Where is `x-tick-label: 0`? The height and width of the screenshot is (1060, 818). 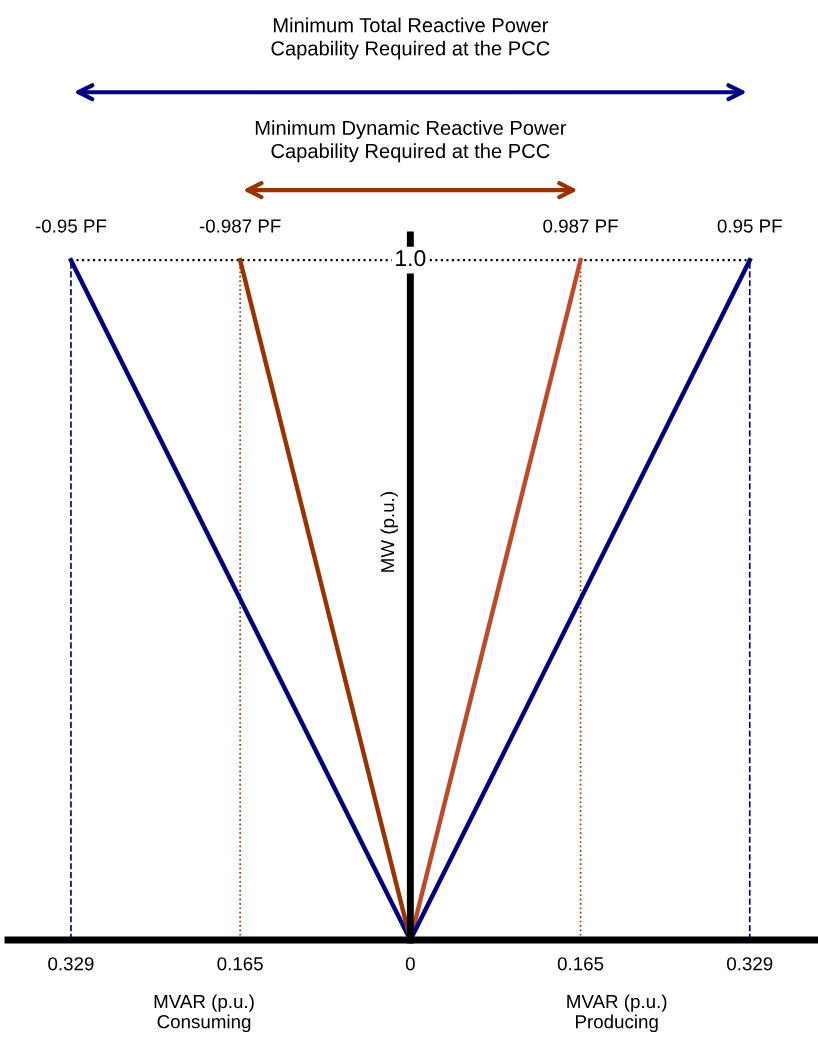
x-tick-label: 0 is located at coordinates (410, 964).